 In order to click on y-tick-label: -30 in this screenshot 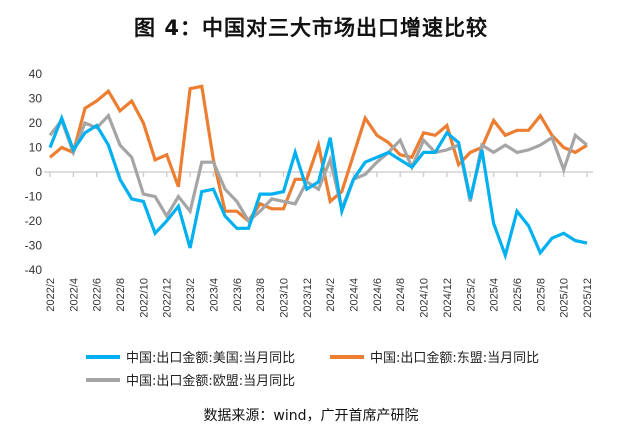, I will do `click(34, 246)`.